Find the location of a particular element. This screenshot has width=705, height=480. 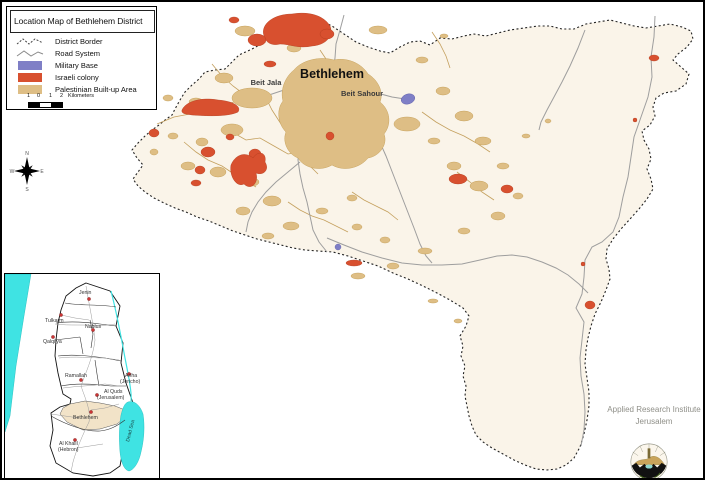

inset-label-dead-sea: Dead Sea is located at coordinates (130, 430).